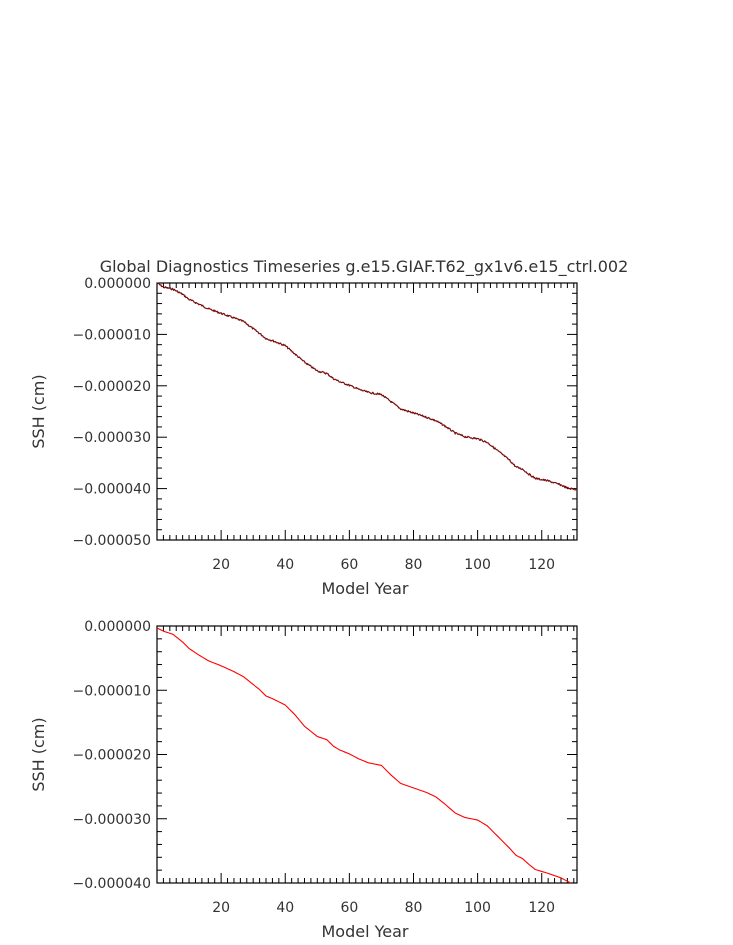 Image resolution: width=733 pixels, height=945 pixels. What do you see at coordinates (477, 565) in the screenshot?
I see `chart-1-x-tick-label: 100` at bounding box center [477, 565].